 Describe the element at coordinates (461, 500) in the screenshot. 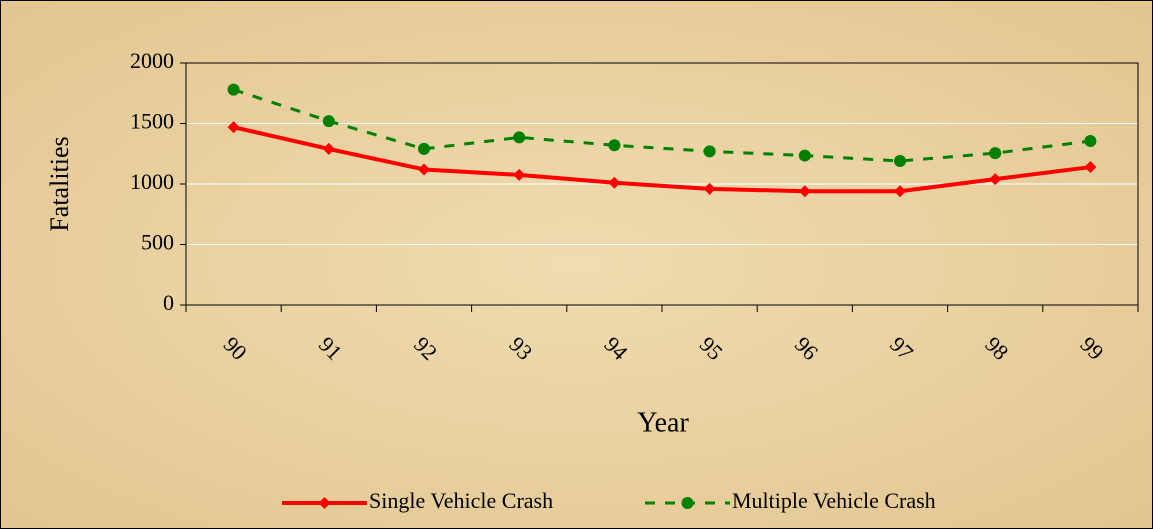

I see `legend-label: Single Vehicle Crash` at that location.